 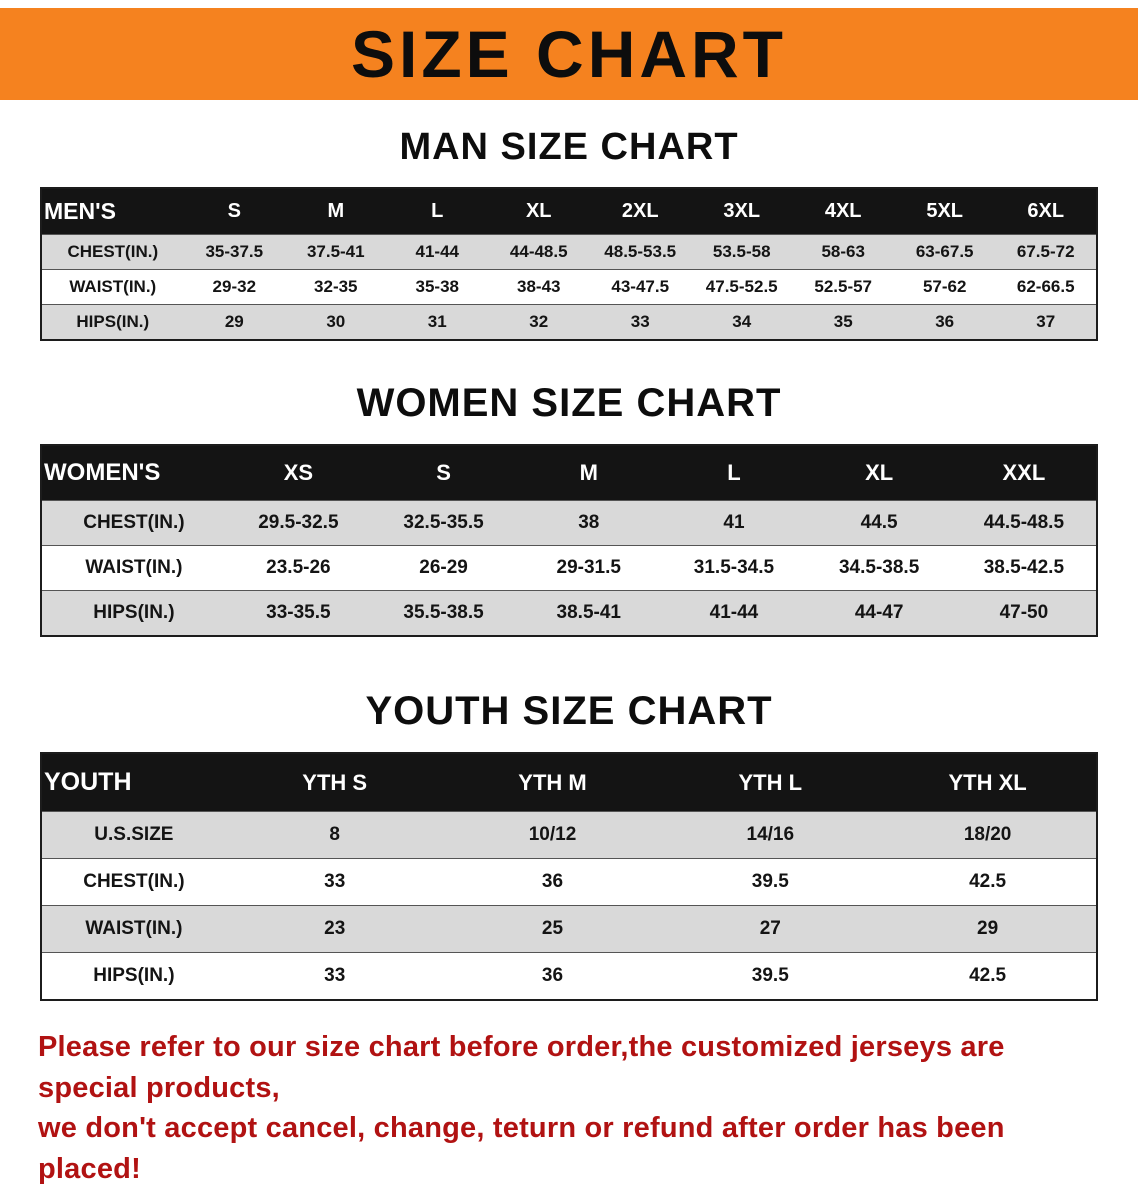 What do you see at coordinates (589, 568) in the screenshot?
I see `size-value: 29-31.5` at bounding box center [589, 568].